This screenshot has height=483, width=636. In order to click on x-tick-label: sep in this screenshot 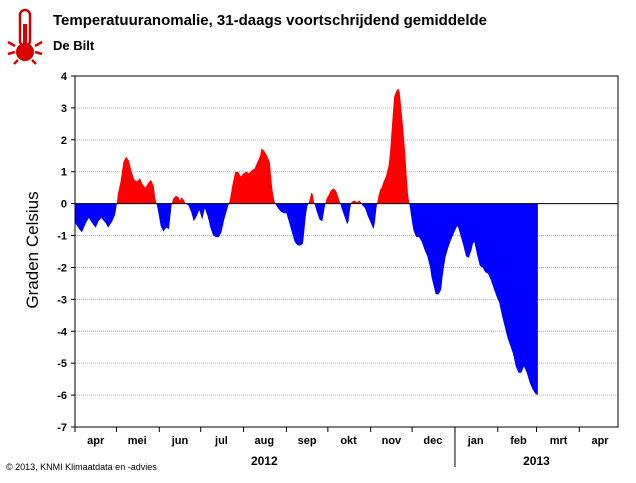, I will do `click(307, 441)`.